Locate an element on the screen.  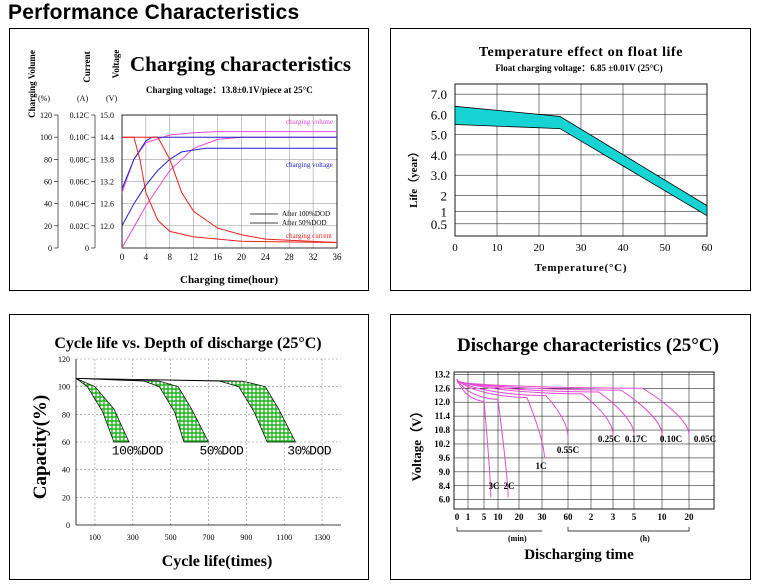
y-tick-label: 11.4 is located at coordinates (443, 416).